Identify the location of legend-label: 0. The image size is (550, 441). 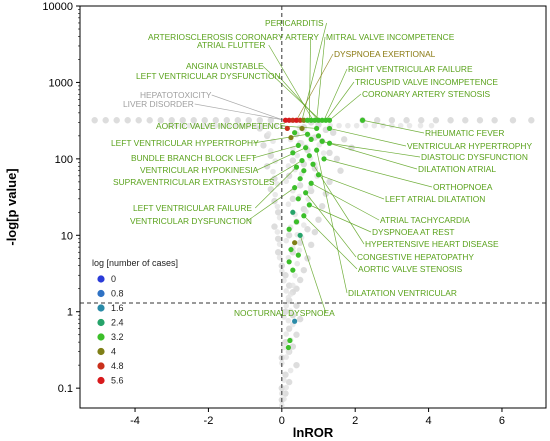
(113, 279).